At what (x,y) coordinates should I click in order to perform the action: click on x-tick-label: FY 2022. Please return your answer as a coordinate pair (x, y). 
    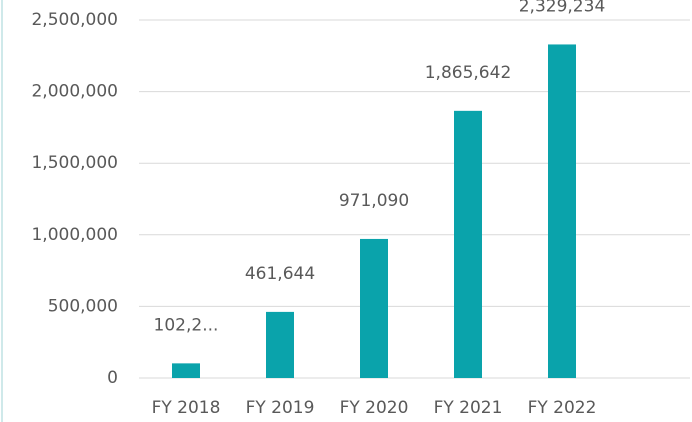
    Looking at the image, I should click on (562, 408).